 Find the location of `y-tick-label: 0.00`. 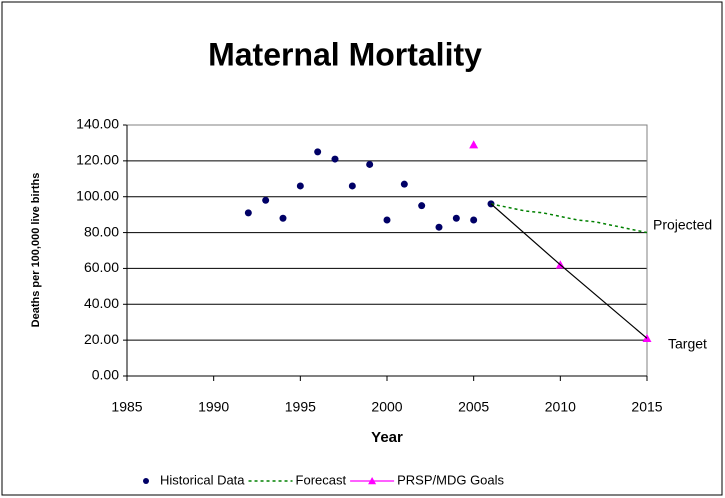

y-tick-label: 0.00 is located at coordinates (105, 375).